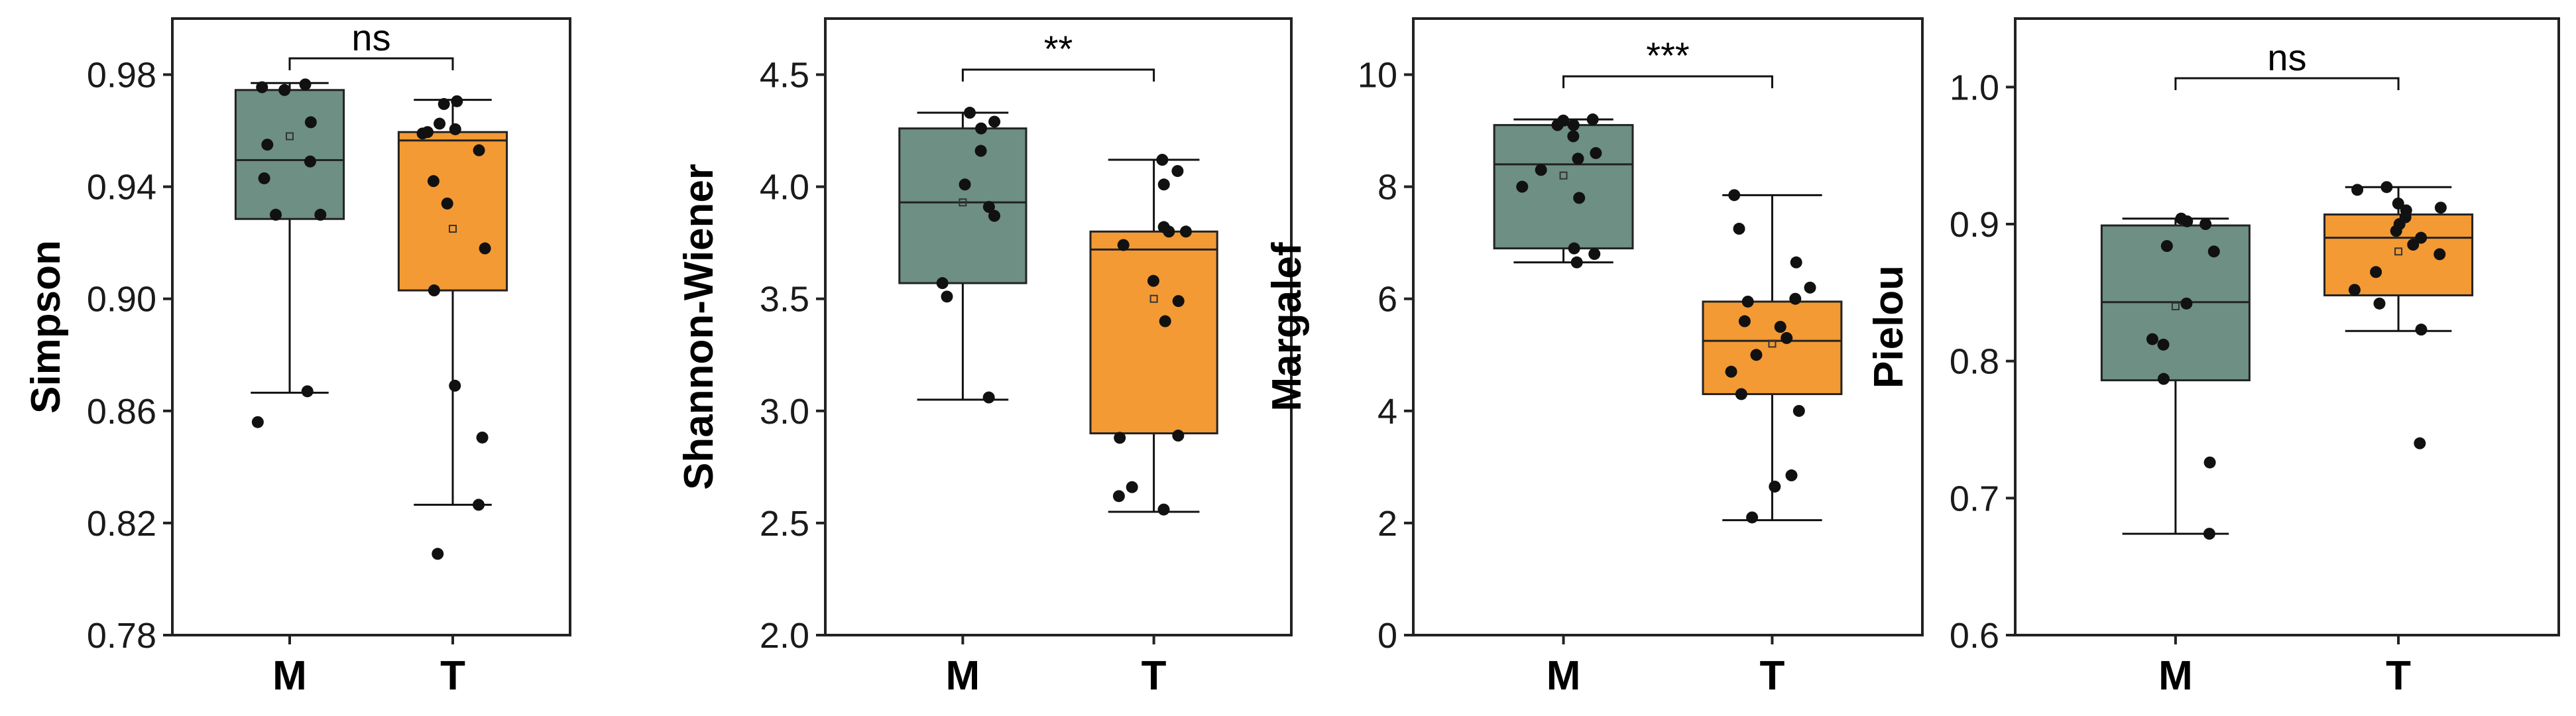 The image size is (2576, 716). I want to click on y-tick-label: 0.98, so click(122, 75).